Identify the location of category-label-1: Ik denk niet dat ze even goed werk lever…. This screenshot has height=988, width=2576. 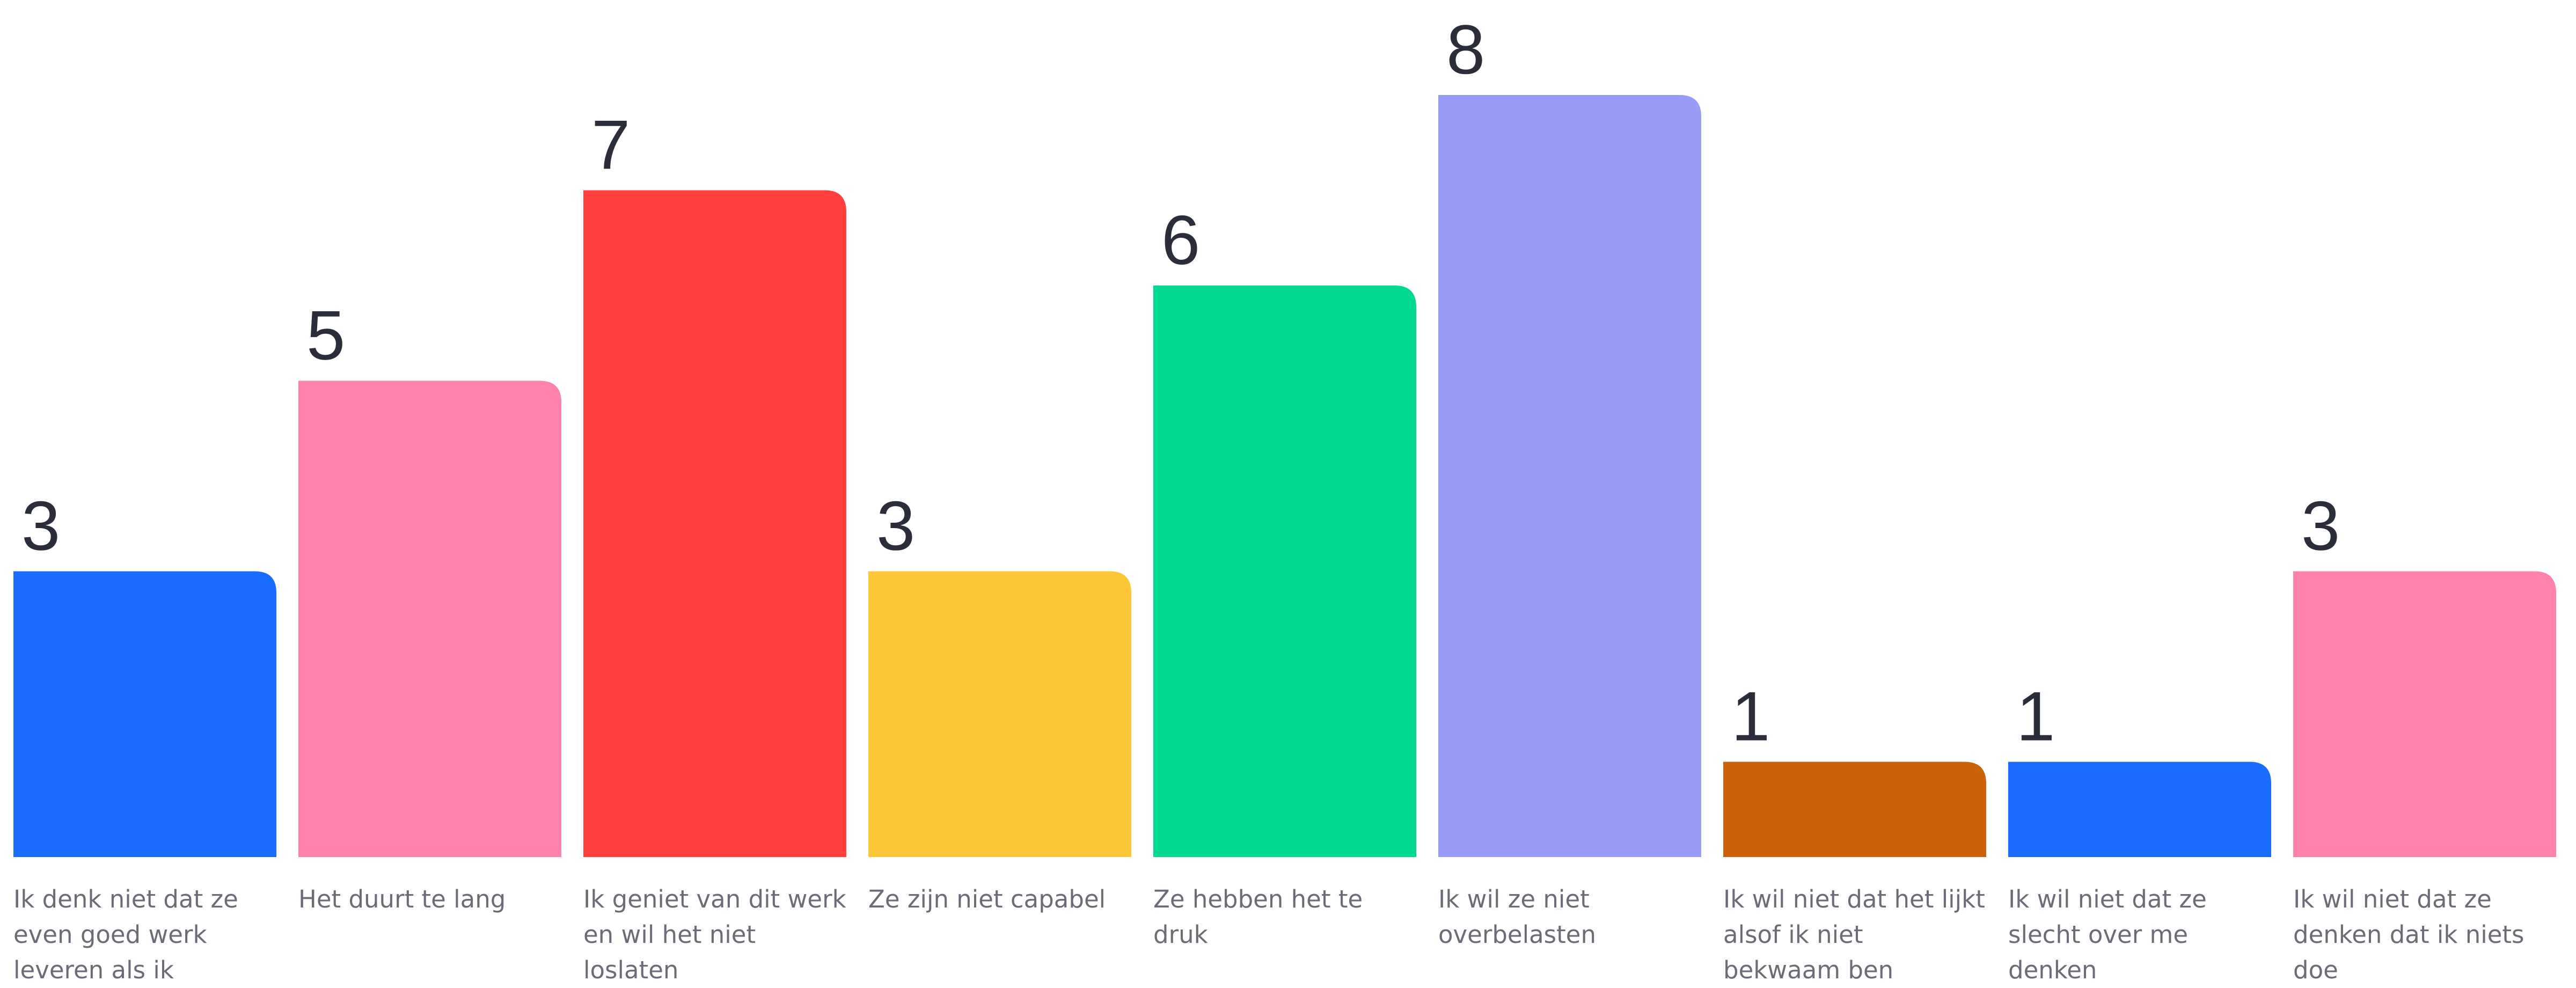
(125, 934).